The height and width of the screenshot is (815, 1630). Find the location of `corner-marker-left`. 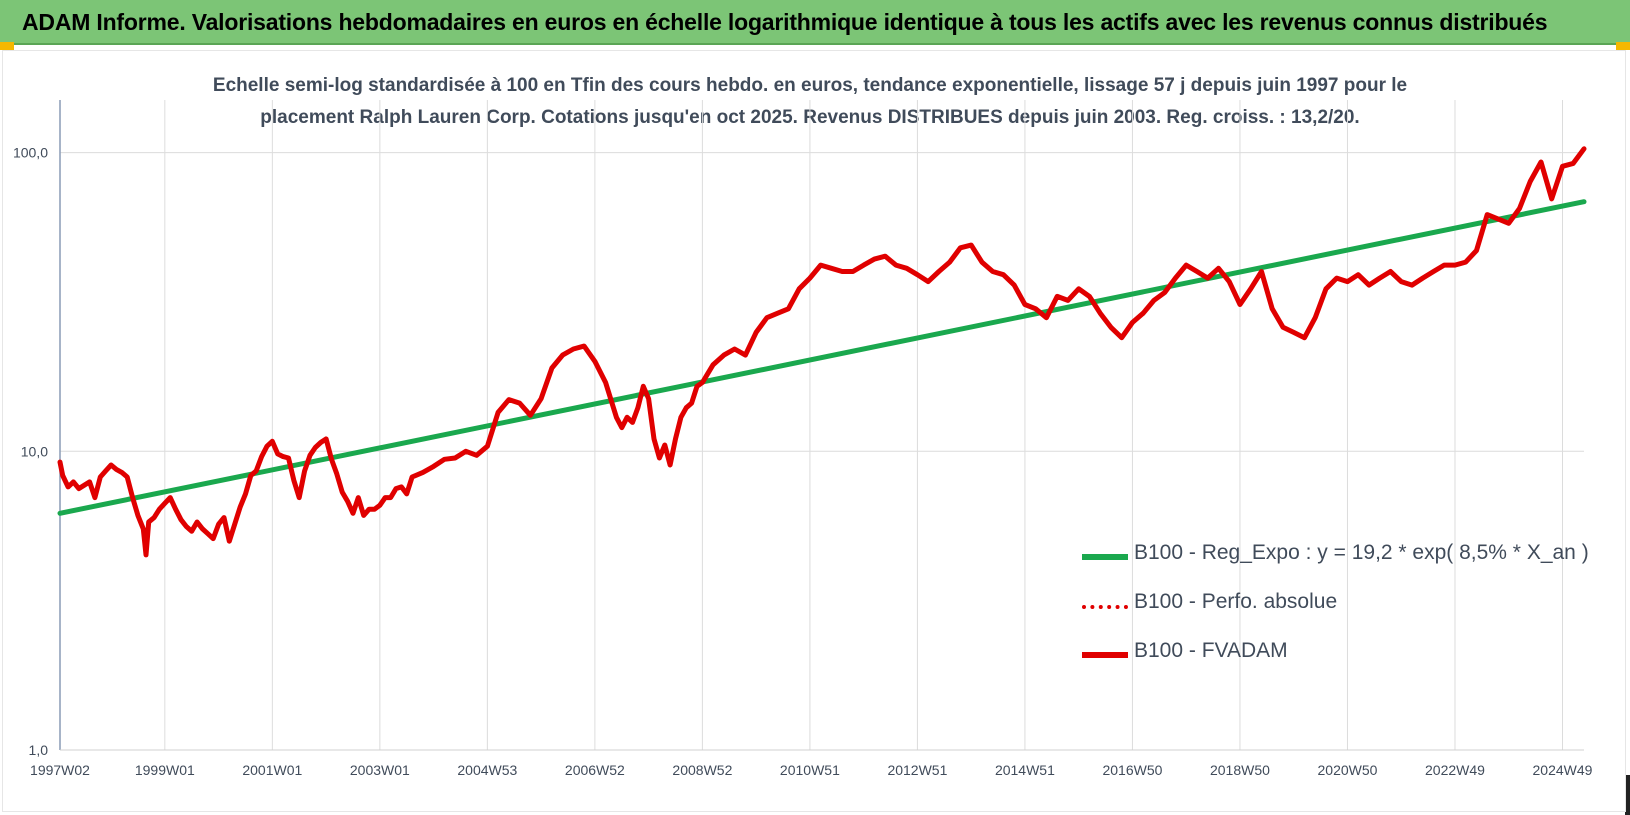

corner-marker-left is located at coordinates (7, 46).